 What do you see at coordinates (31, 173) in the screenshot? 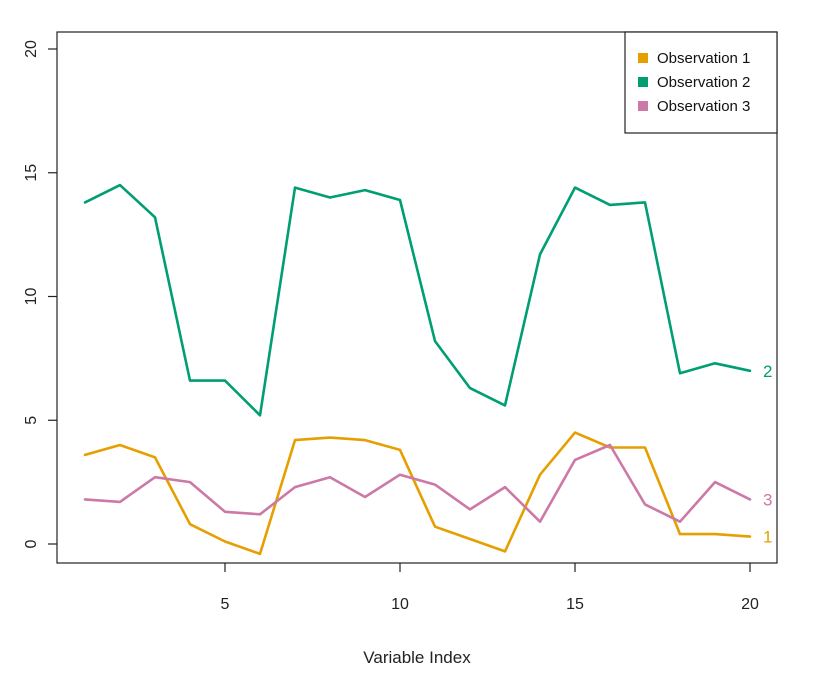
I see `y-tick-label: 15` at bounding box center [31, 173].